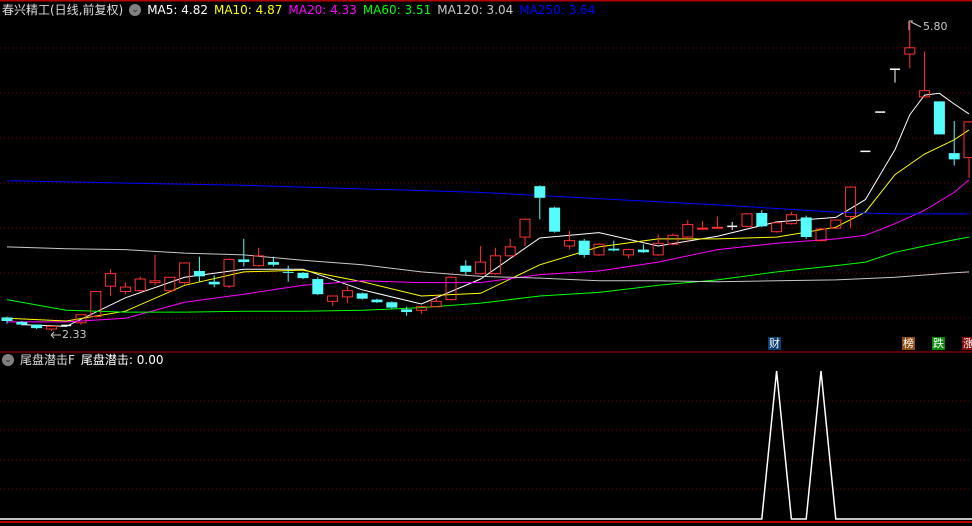 This screenshot has height=526, width=972. What do you see at coordinates (248, 10) in the screenshot?
I see `ma10-label: MA10: 4.87` at bounding box center [248, 10].